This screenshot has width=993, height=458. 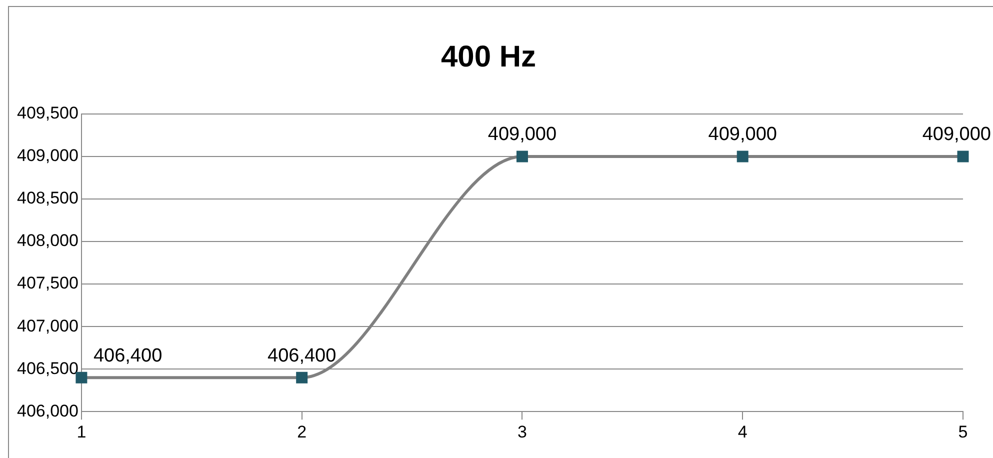 I want to click on y-tick-label: 406,000, so click(x=47, y=410).